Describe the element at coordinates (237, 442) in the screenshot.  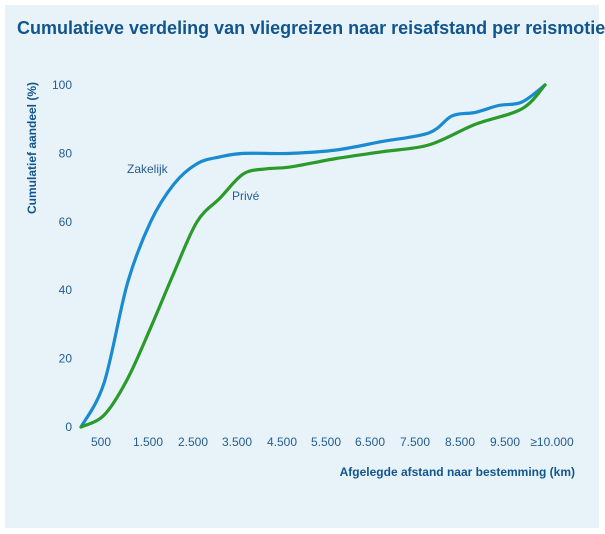
I see `x-tick-label: 3.500` at that location.